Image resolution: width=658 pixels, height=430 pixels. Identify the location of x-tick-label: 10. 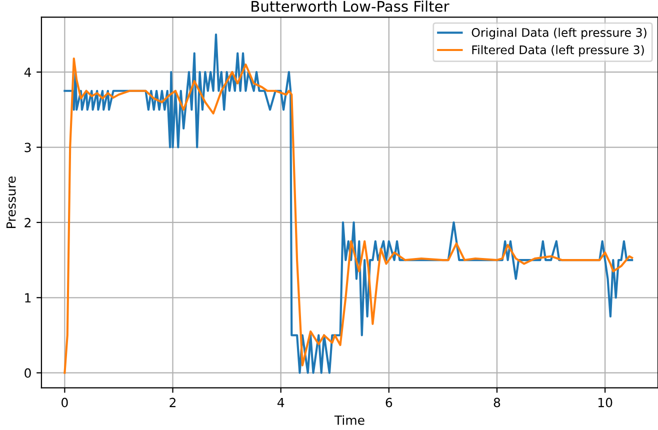
(605, 403).